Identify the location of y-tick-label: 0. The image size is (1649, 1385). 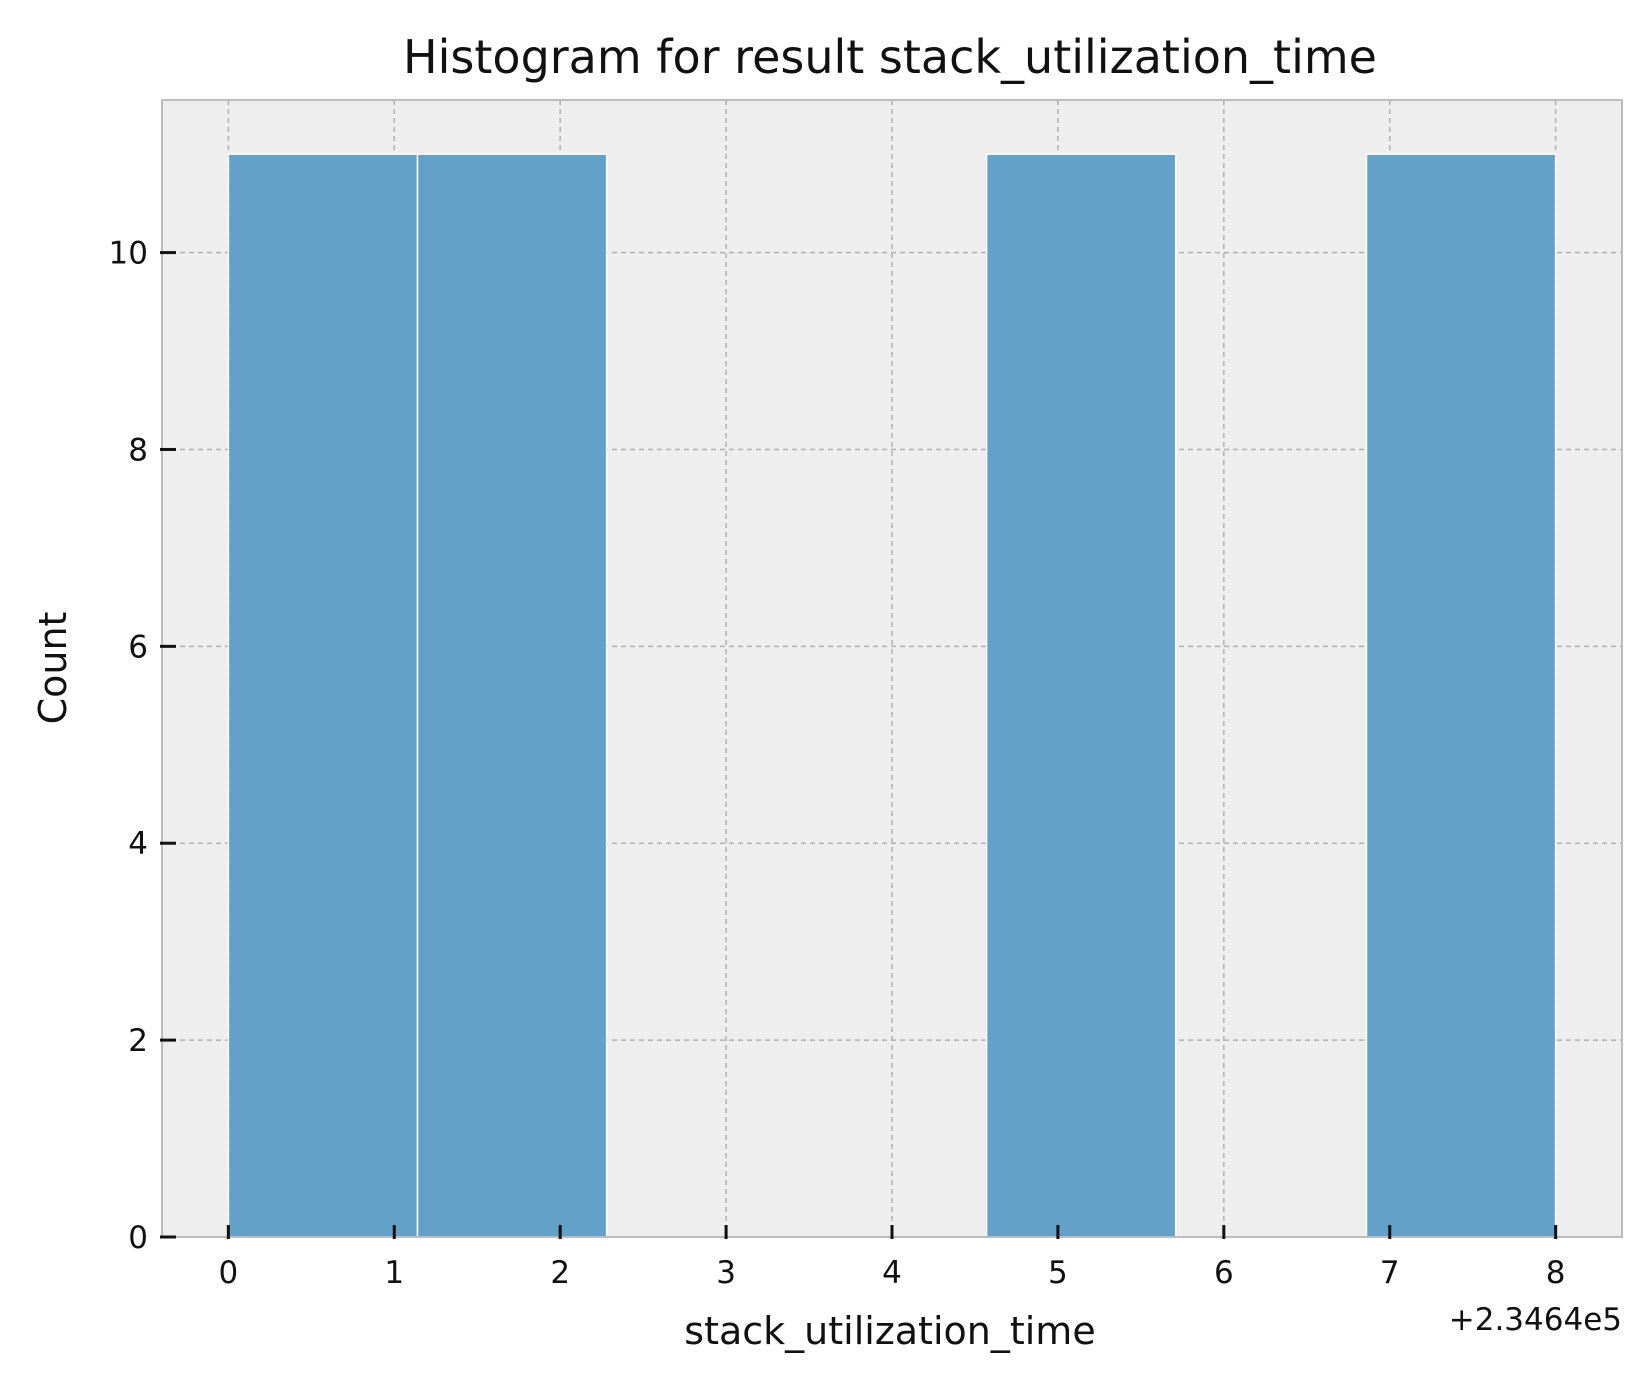
(138, 1238).